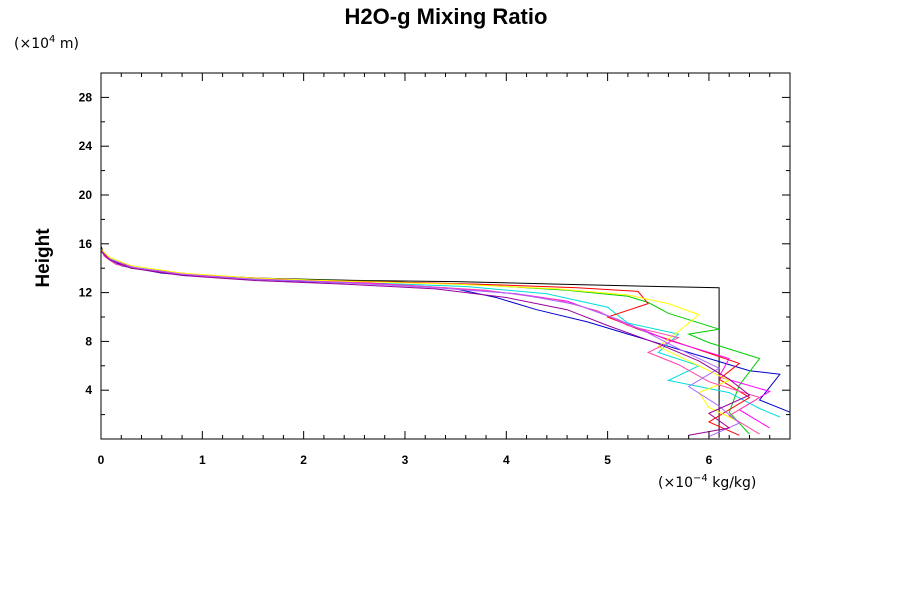  What do you see at coordinates (86, 146) in the screenshot?
I see `y-tick-label: 24` at bounding box center [86, 146].